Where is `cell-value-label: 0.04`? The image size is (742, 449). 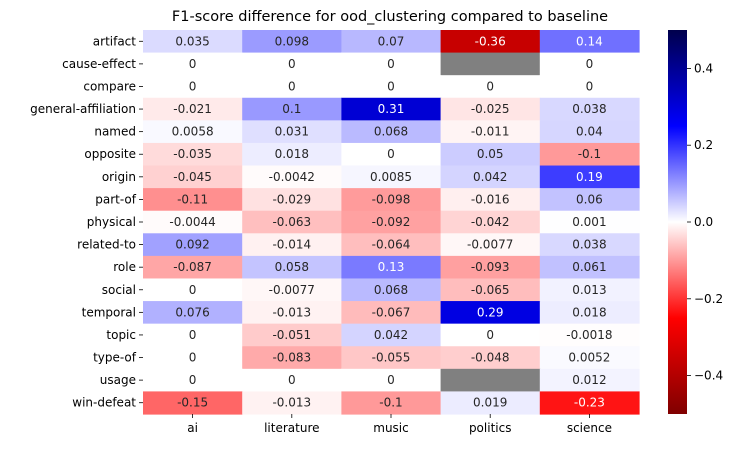 cell-value-label: 0.04 is located at coordinates (589, 132).